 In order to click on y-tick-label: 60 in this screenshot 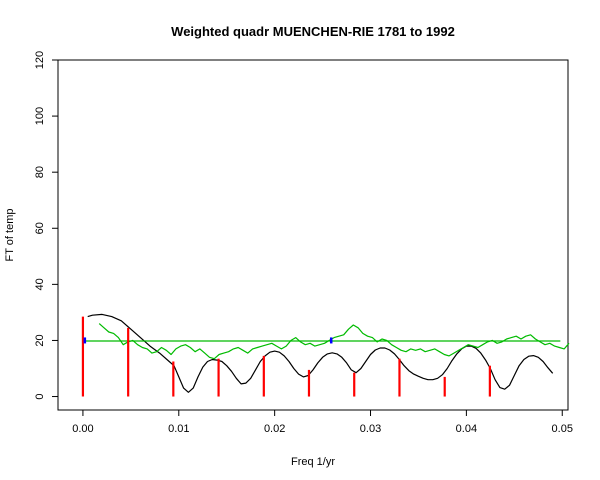, I will do `click(40, 228)`.